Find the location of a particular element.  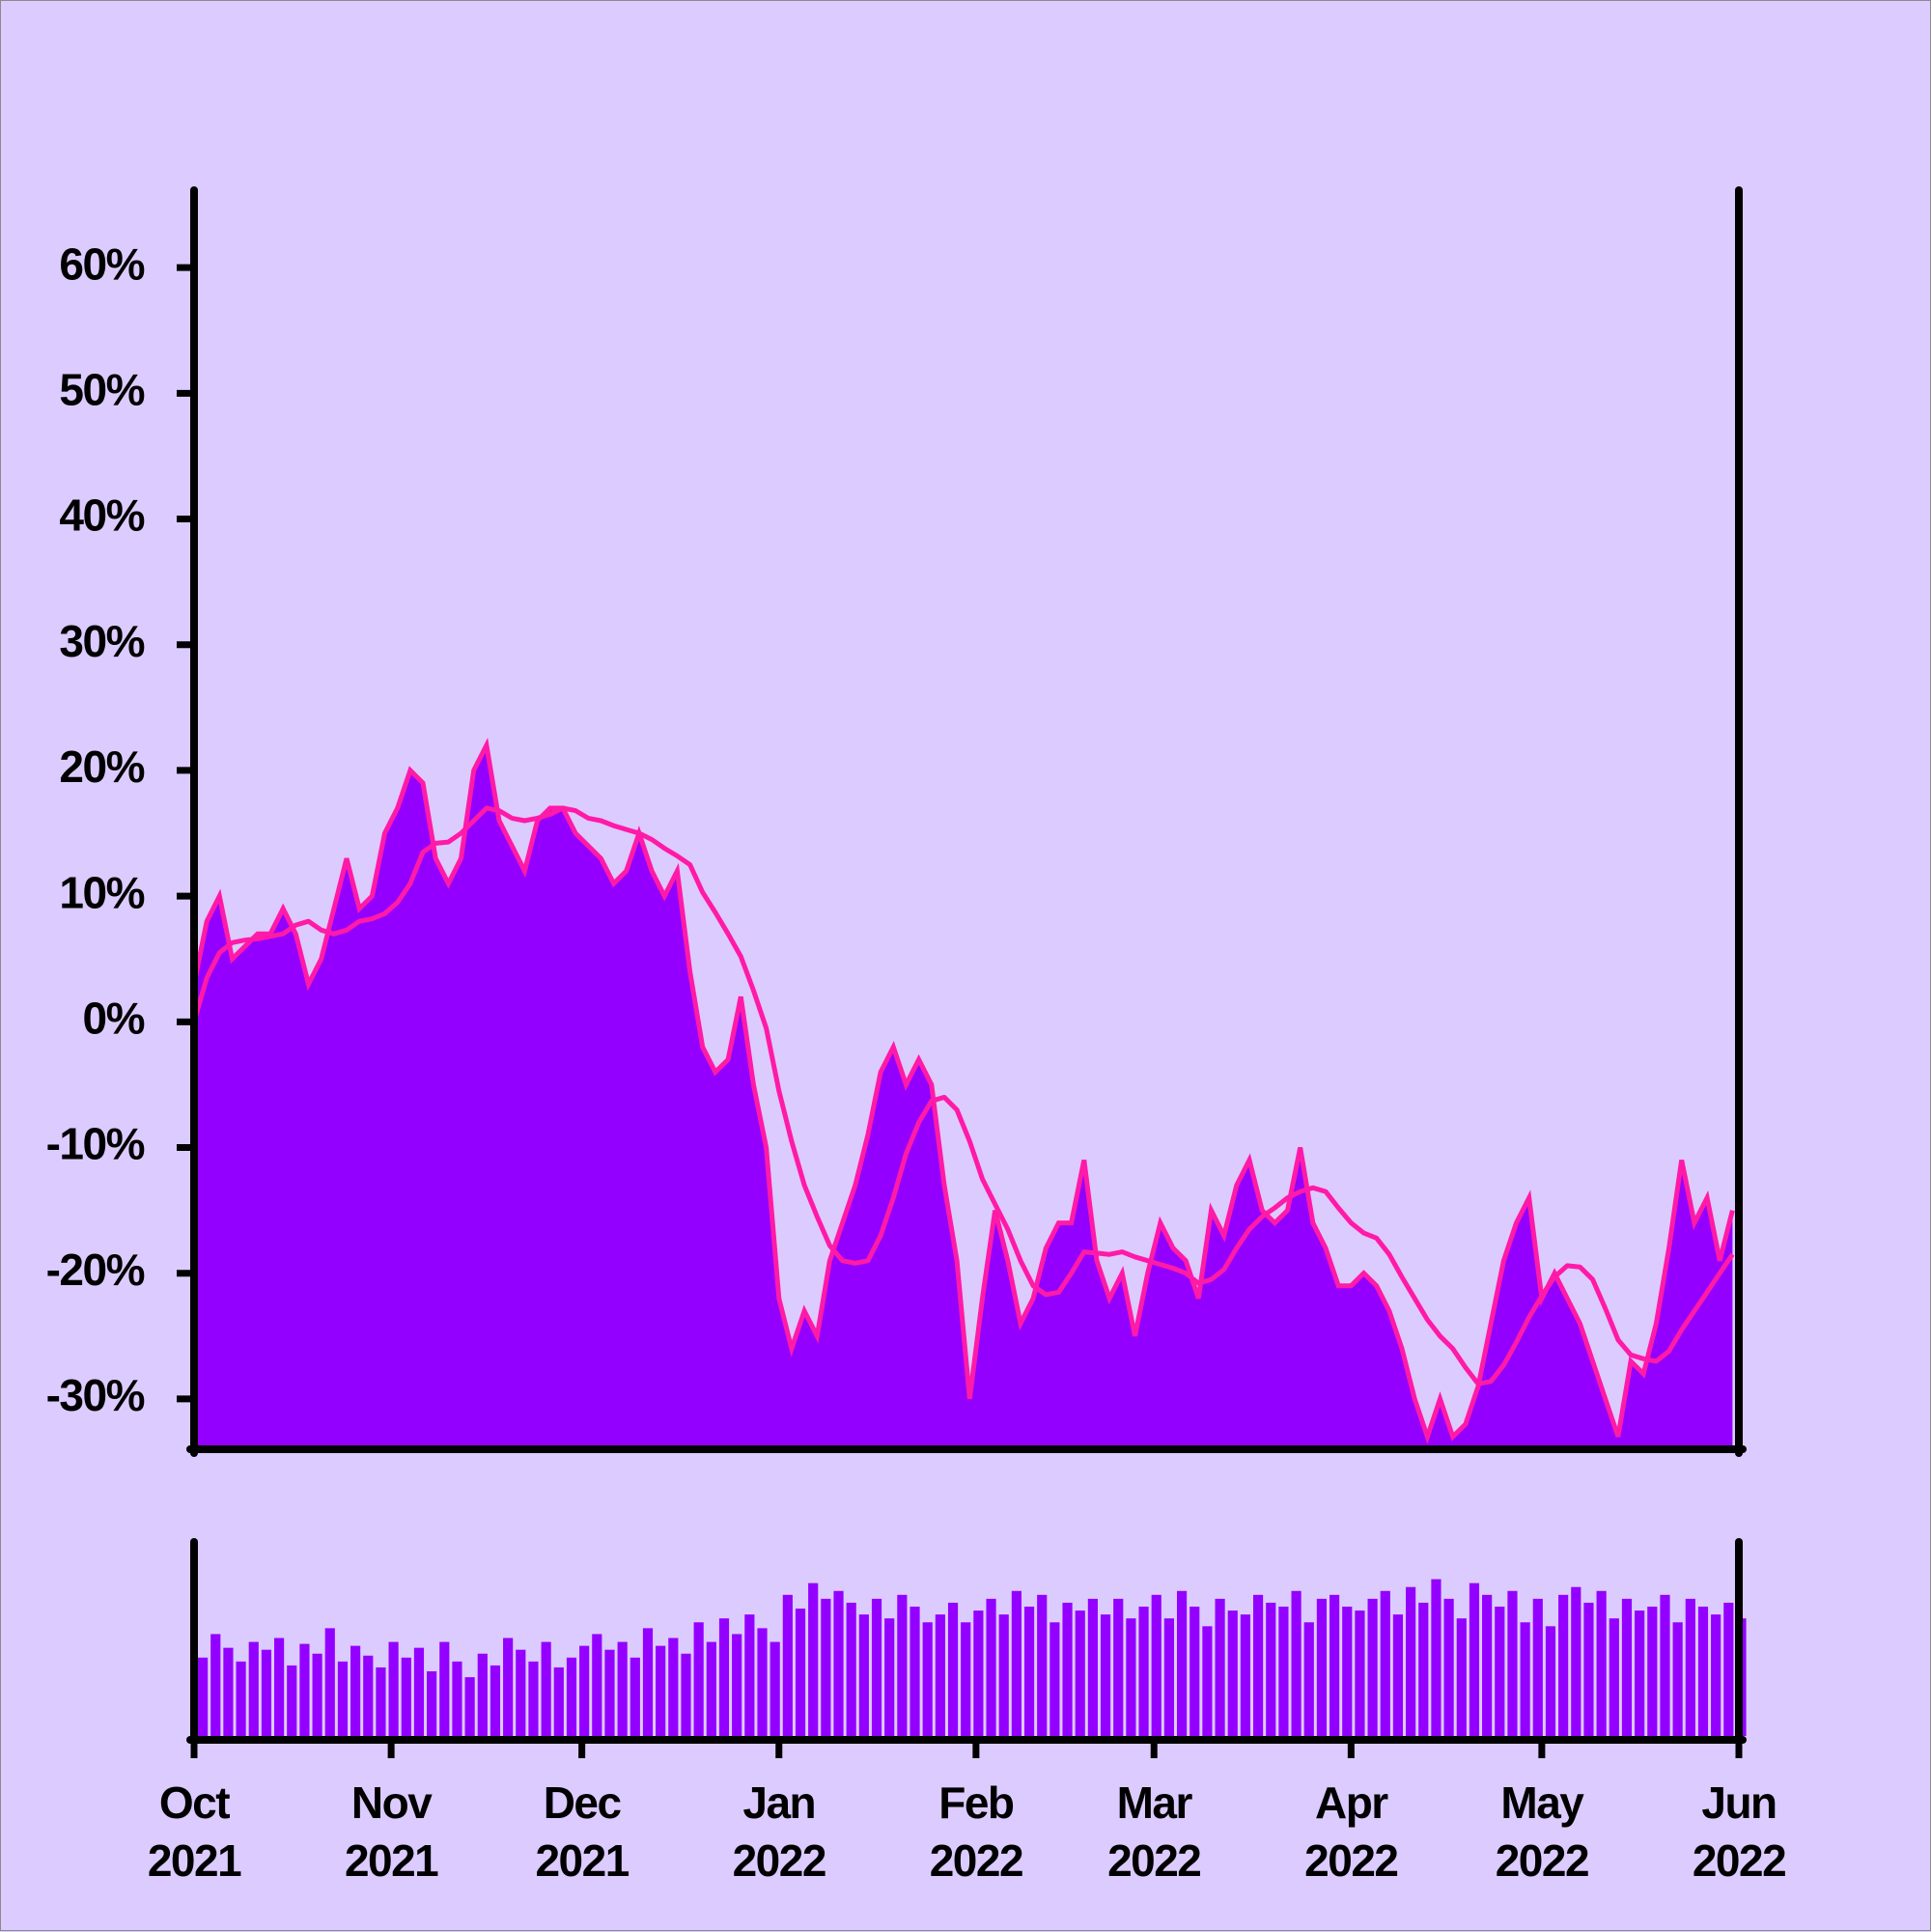

x-tick-label: Nov 2021 is located at coordinates (391, 1832).